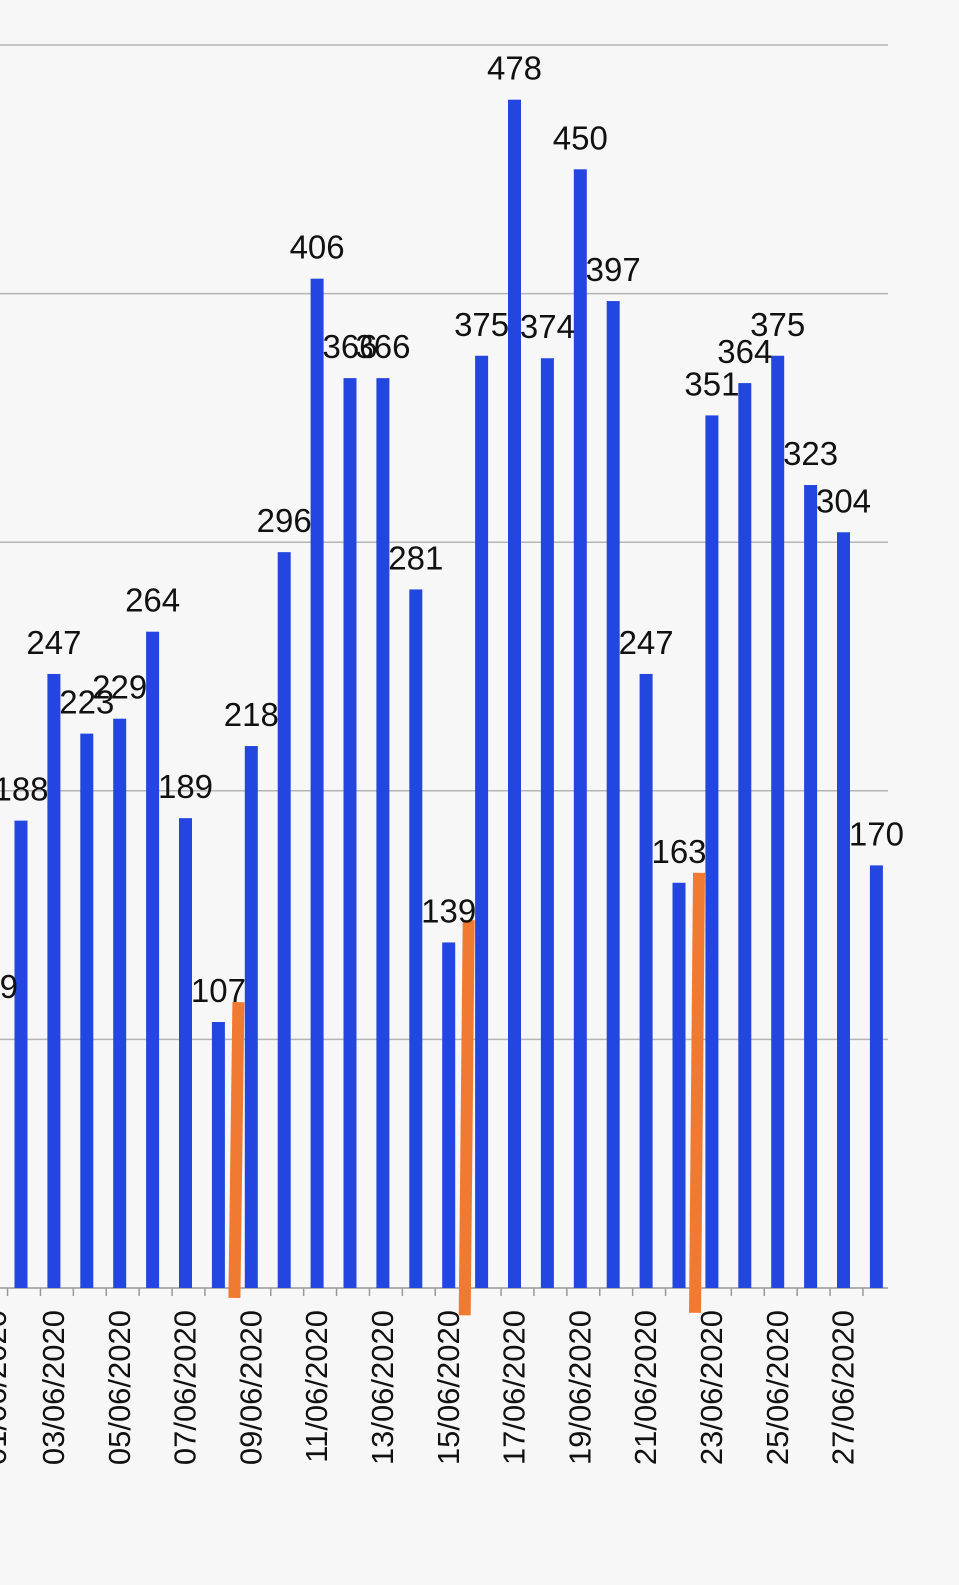  I want to click on x-tick-label: 19/06/2020, so click(579, 1387).